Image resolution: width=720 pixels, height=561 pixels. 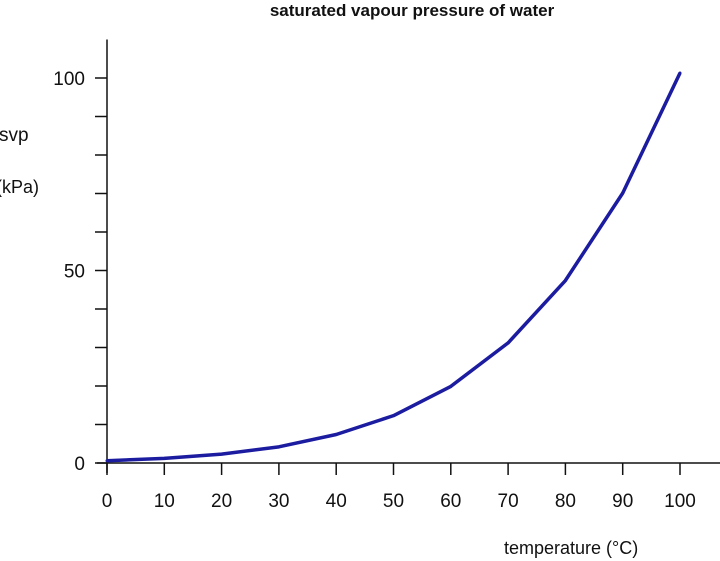 I want to click on x-axis-label: temperature (°C), so click(x=571, y=548).